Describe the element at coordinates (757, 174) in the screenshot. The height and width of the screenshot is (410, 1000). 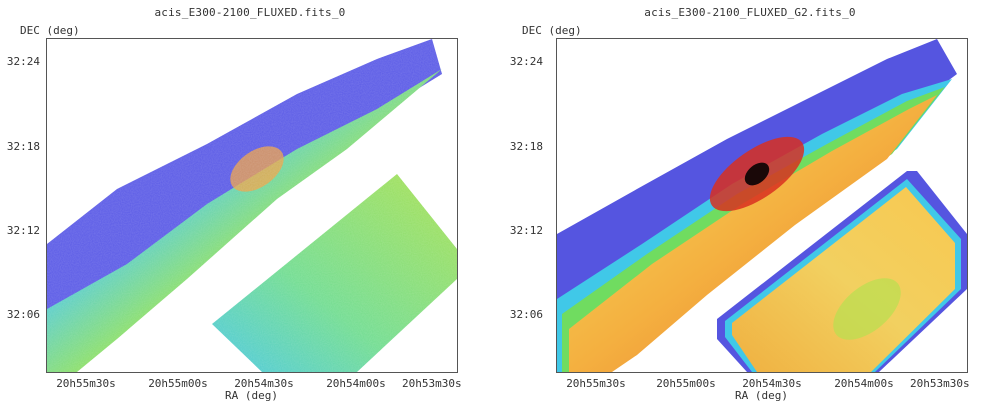
I see `right-peak-spot` at that location.